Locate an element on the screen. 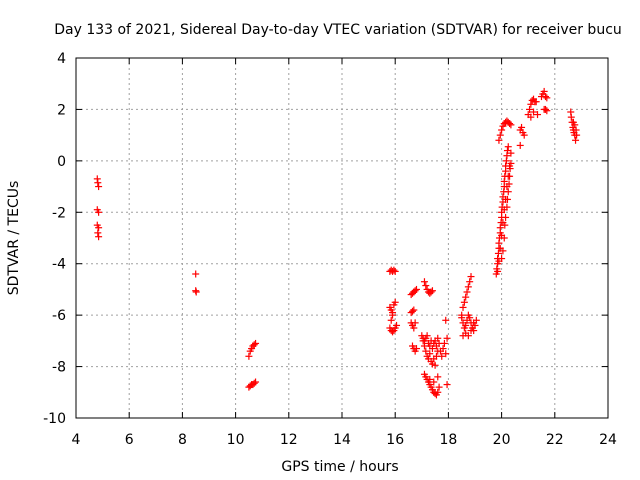  y-tick-label: -2 is located at coordinates (59, 213).